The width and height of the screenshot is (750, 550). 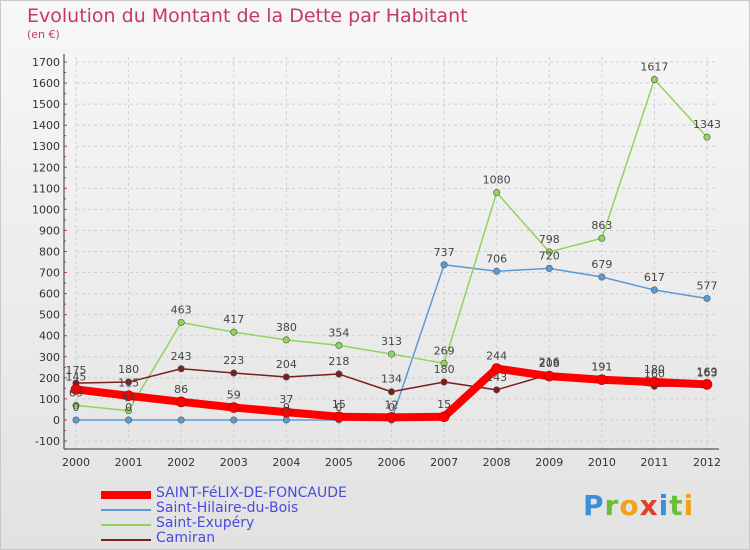 I want to click on chart-subtitle: (en €), so click(x=43, y=34).